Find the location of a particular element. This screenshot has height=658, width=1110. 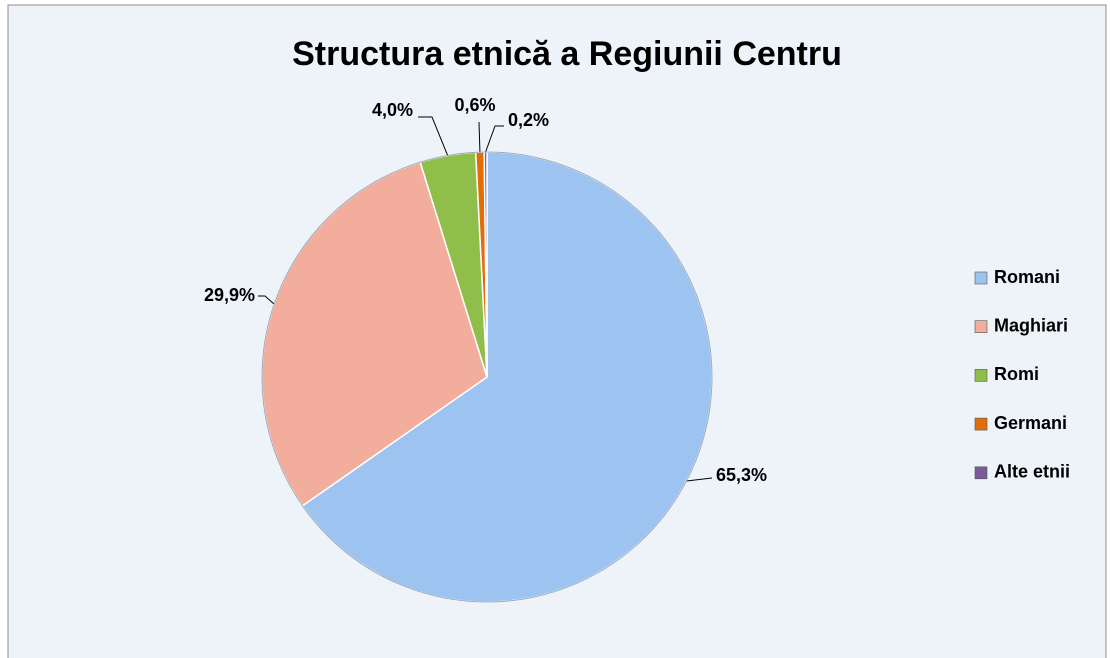

data-label: 0,2% is located at coordinates (528, 120).